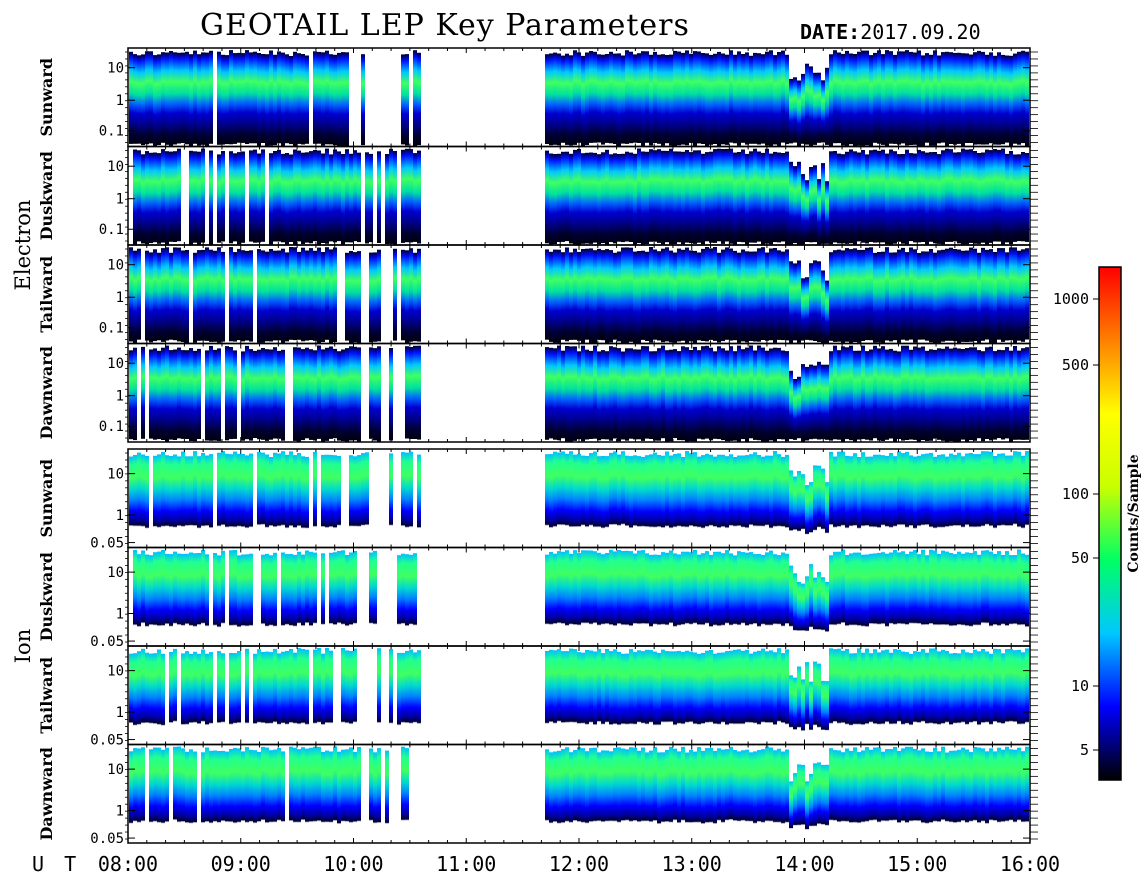  I want to click on panel-electron-tailward: 10 1 0.1, so click(568, 294).